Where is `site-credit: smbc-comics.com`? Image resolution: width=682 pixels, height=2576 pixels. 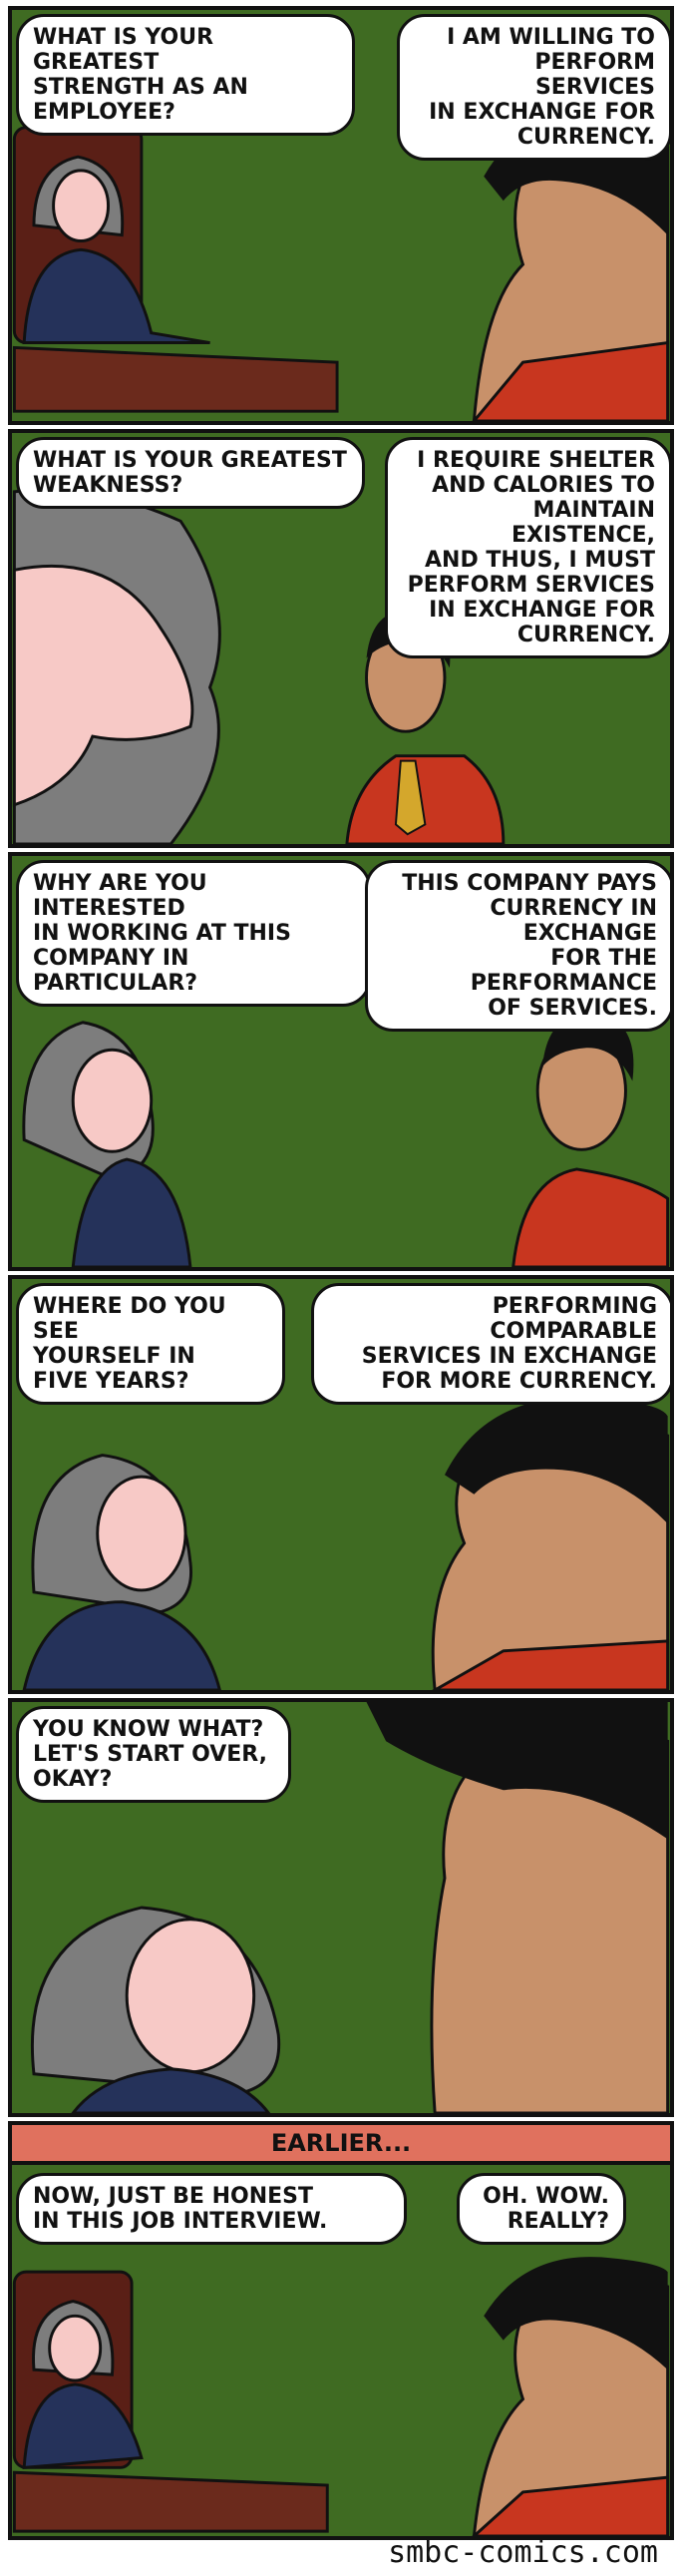
site-credit: smbc-comics.com is located at coordinates (523, 2552).